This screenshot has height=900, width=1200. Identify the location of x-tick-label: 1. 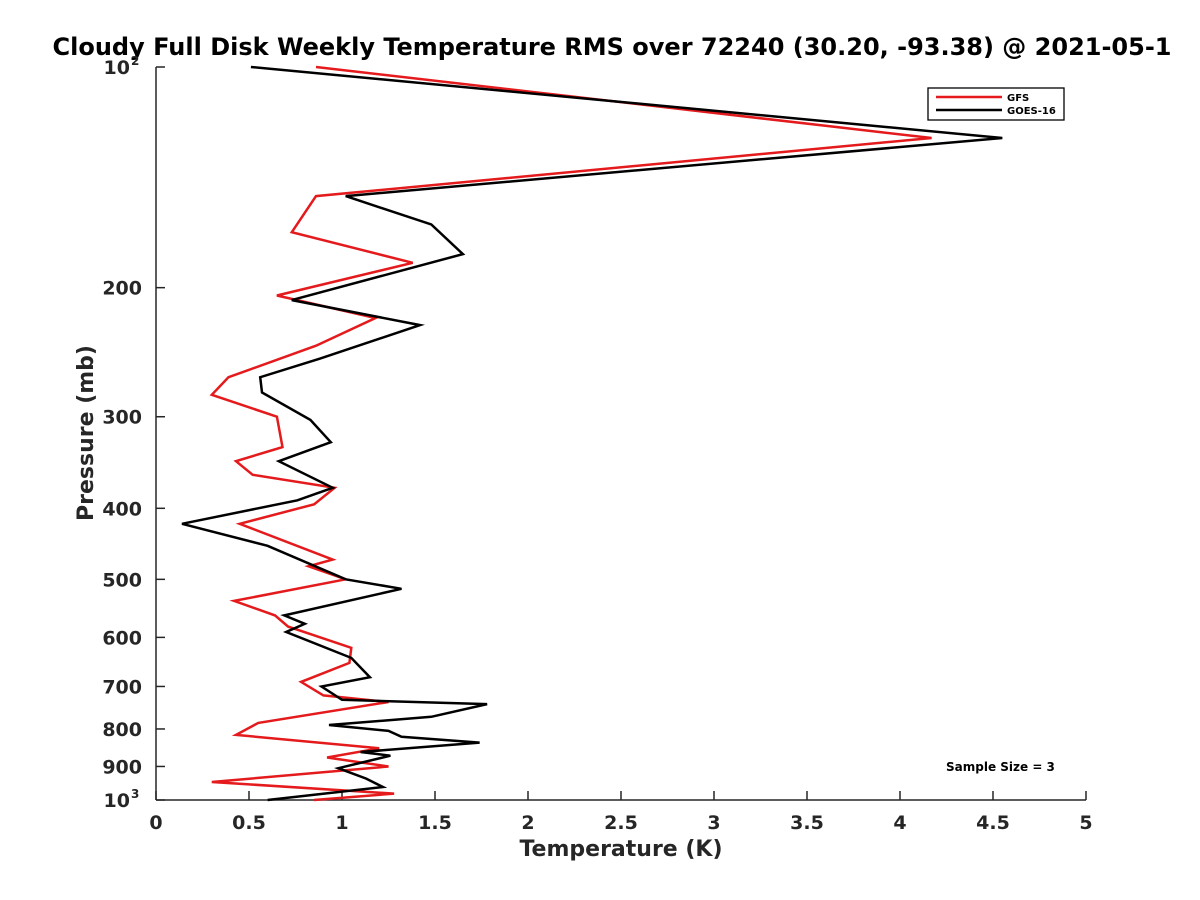
(341, 823).